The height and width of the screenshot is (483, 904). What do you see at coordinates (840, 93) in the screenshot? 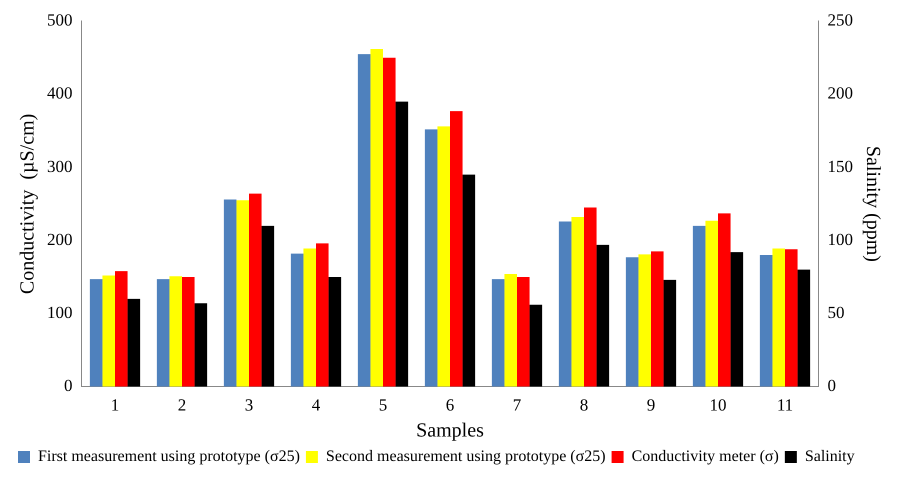
I see `y2-tick-label: 200` at bounding box center [840, 93].